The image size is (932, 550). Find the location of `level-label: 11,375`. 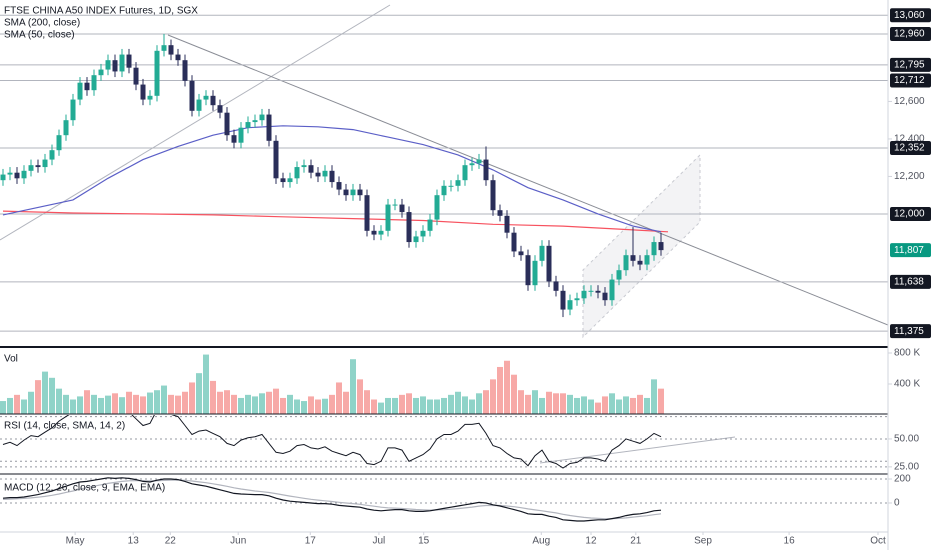

level-label: 11,375 is located at coordinates (909, 331).